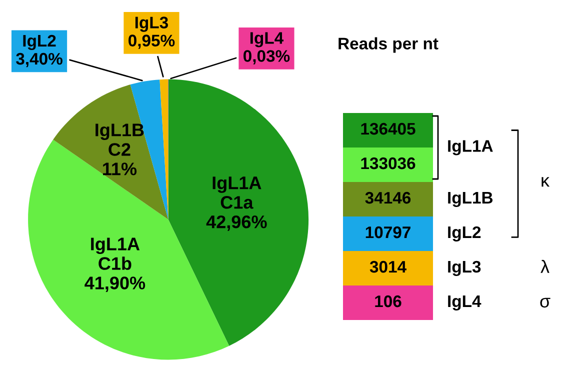 The height and width of the screenshot is (376, 561). I want to click on data-label: 10797, so click(388, 232).